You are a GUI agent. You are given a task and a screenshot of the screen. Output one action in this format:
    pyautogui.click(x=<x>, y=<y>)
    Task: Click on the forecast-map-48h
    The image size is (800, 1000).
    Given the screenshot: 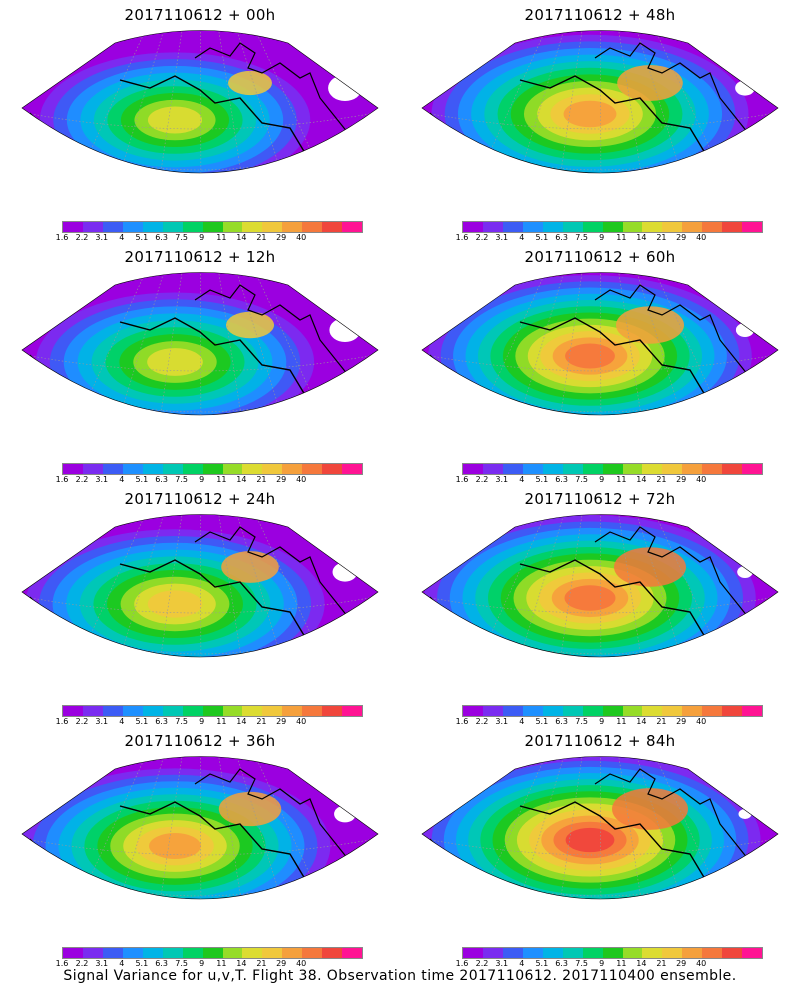 What is the action you would take?
    pyautogui.click(x=600, y=102)
    